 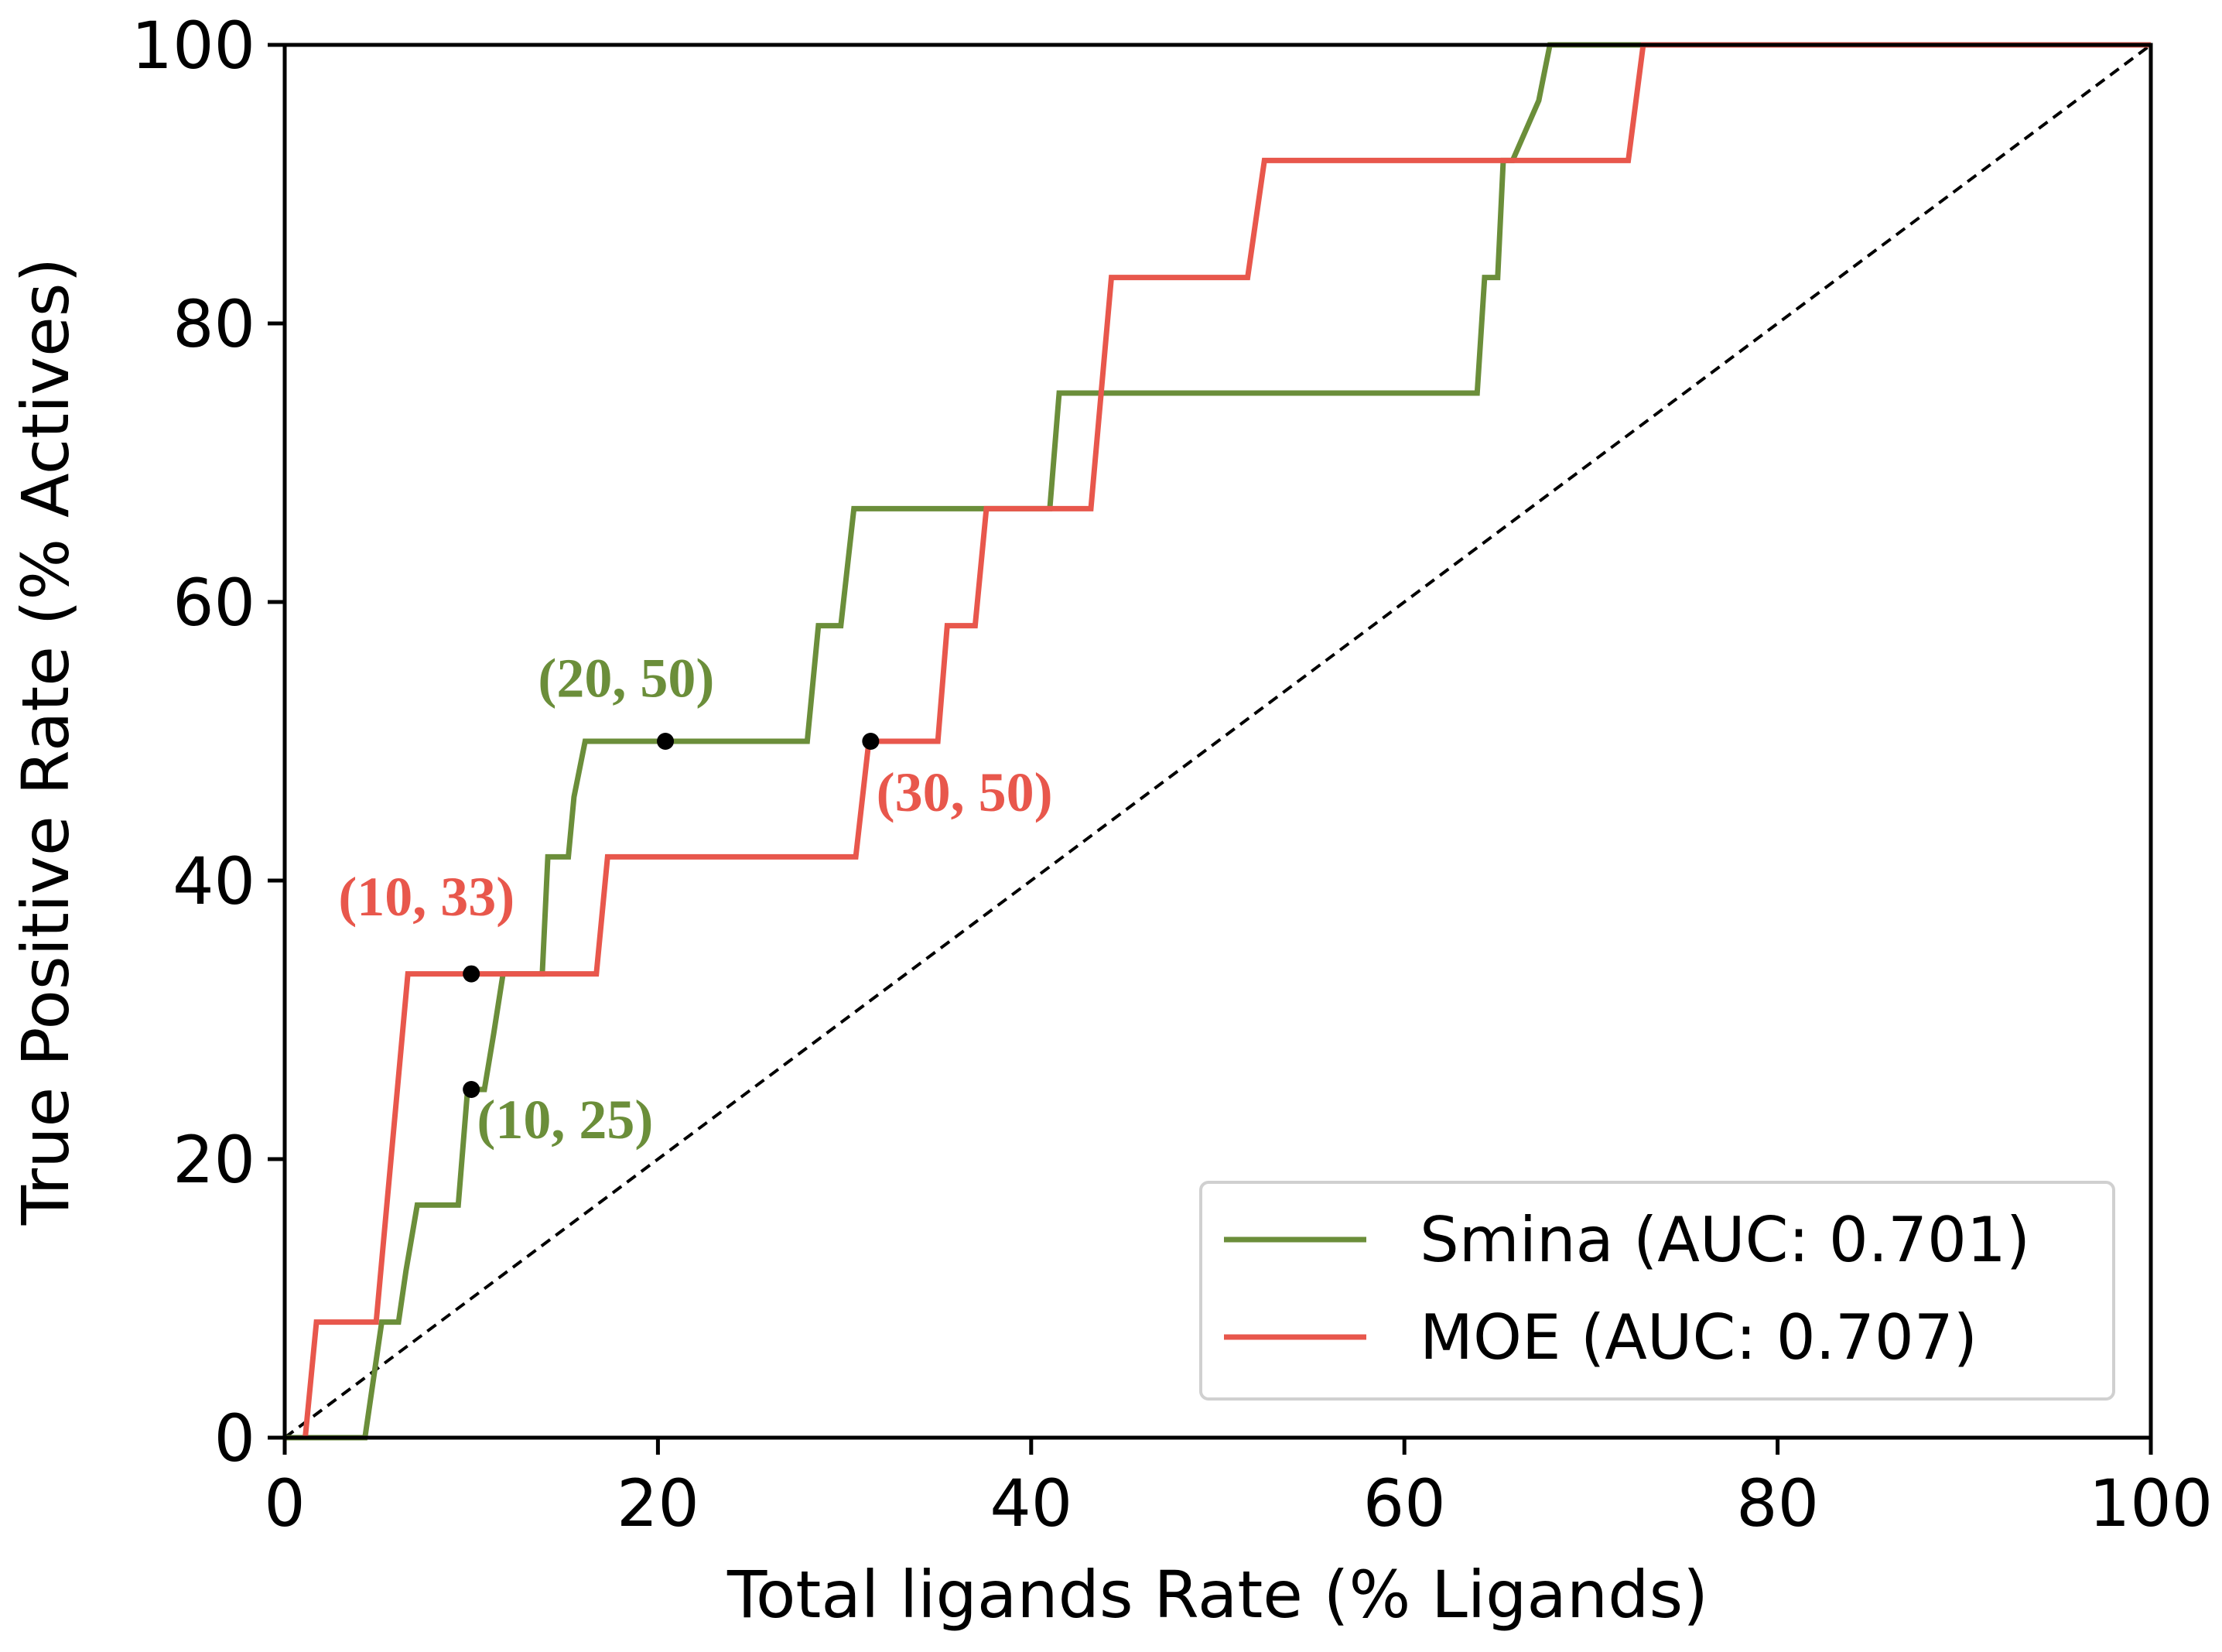 I want to click on x-tick-label: 0, so click(x=284, y=1504).